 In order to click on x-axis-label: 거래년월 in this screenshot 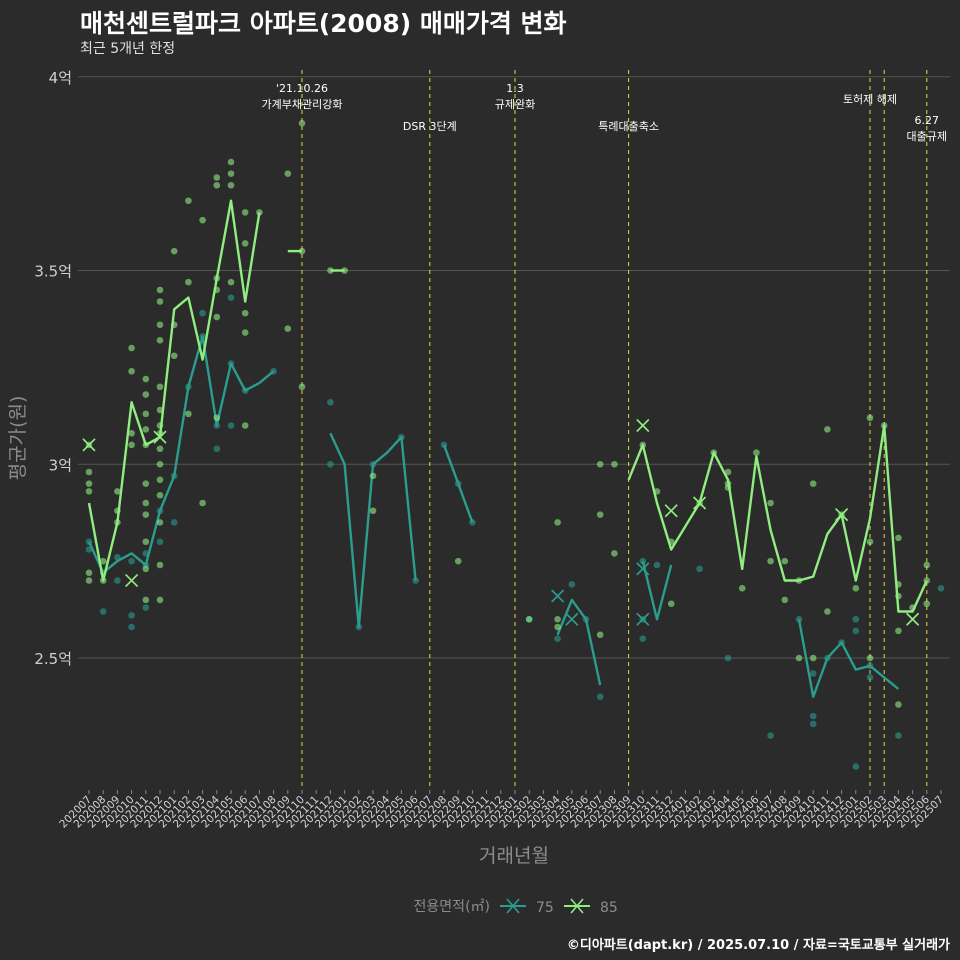, I will do `click(514, 856)`.